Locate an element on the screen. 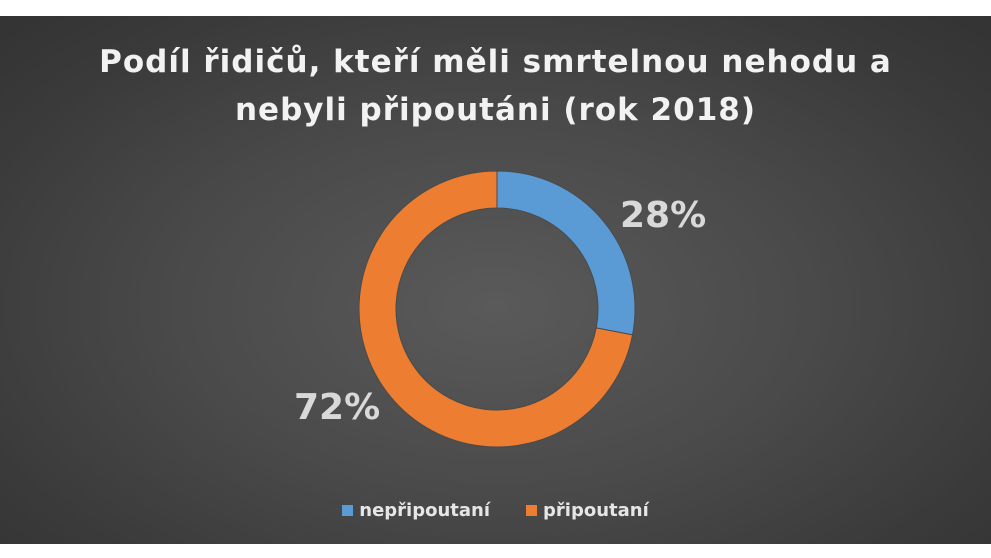 This screenshot has height=558, width=991. slice-pripoutani is located at coordinates (496, 309).